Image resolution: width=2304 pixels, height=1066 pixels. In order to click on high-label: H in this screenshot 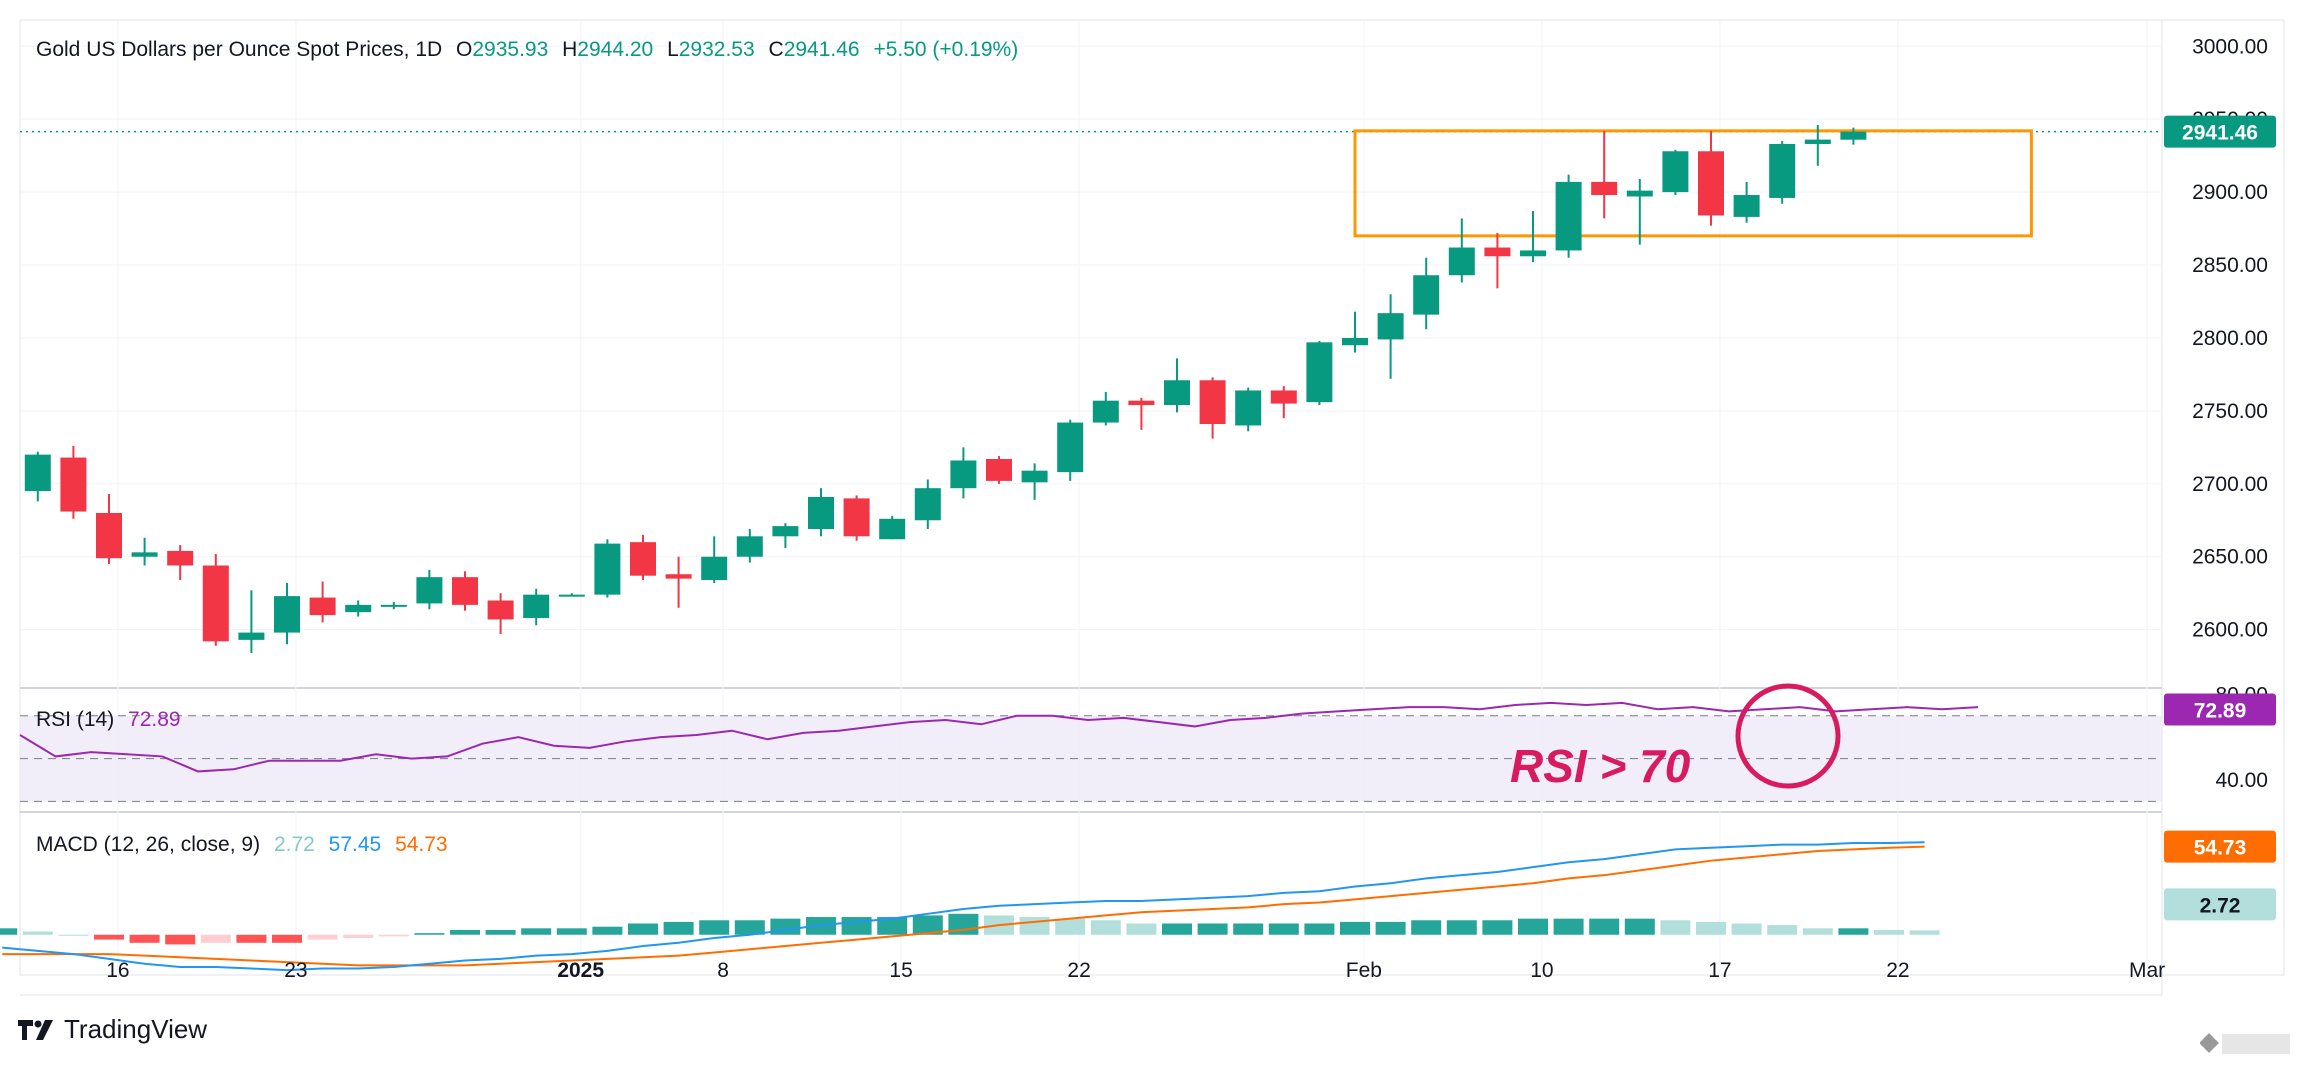, I will do `click(570, 49)`.